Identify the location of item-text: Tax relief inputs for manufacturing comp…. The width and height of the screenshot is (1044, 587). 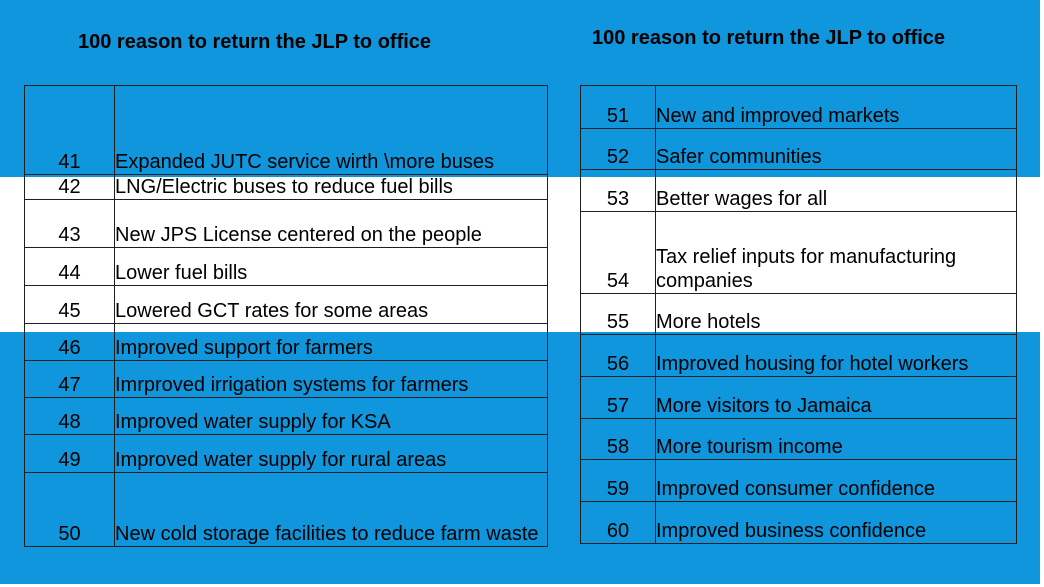
(836, 252).